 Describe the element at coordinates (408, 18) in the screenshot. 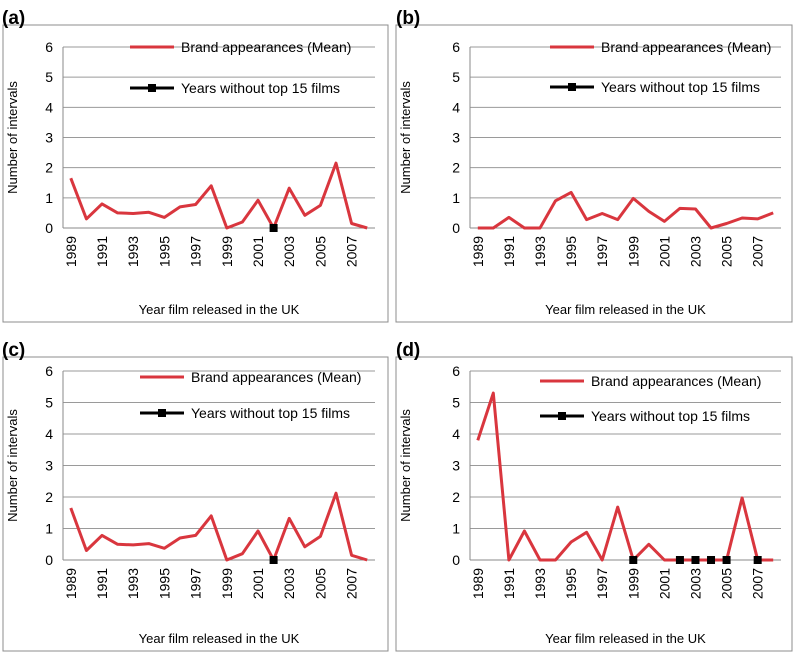

I see `panel-label: (b)` at that location.